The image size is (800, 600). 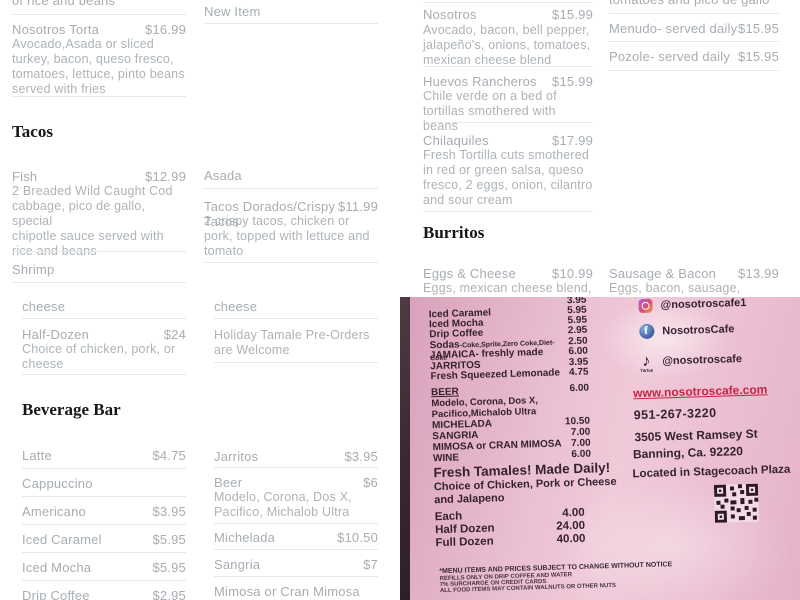 What do you see at coordinates (165, 29) in the screenshot?
I see `item-price: $16.99` at bounding box center [165, 29].